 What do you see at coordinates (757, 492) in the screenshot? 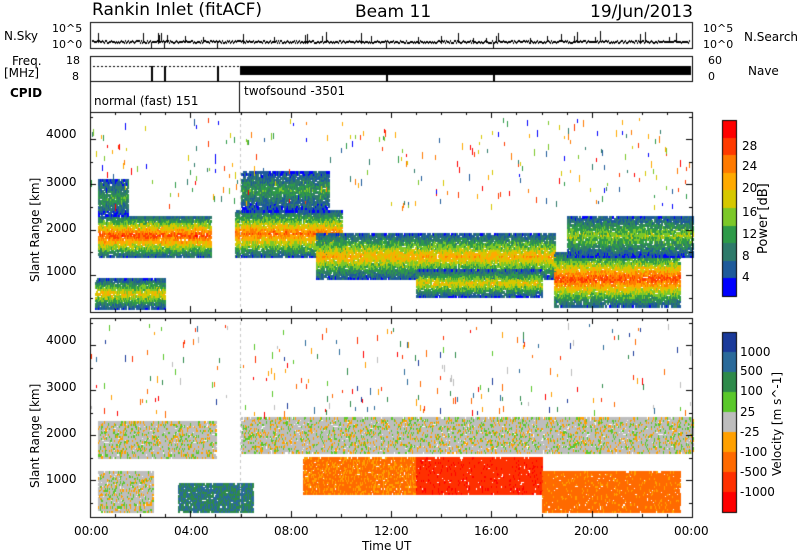
I see `velocity-cbar-tick-minus1000: -1000` at bounding box center [757, 492].